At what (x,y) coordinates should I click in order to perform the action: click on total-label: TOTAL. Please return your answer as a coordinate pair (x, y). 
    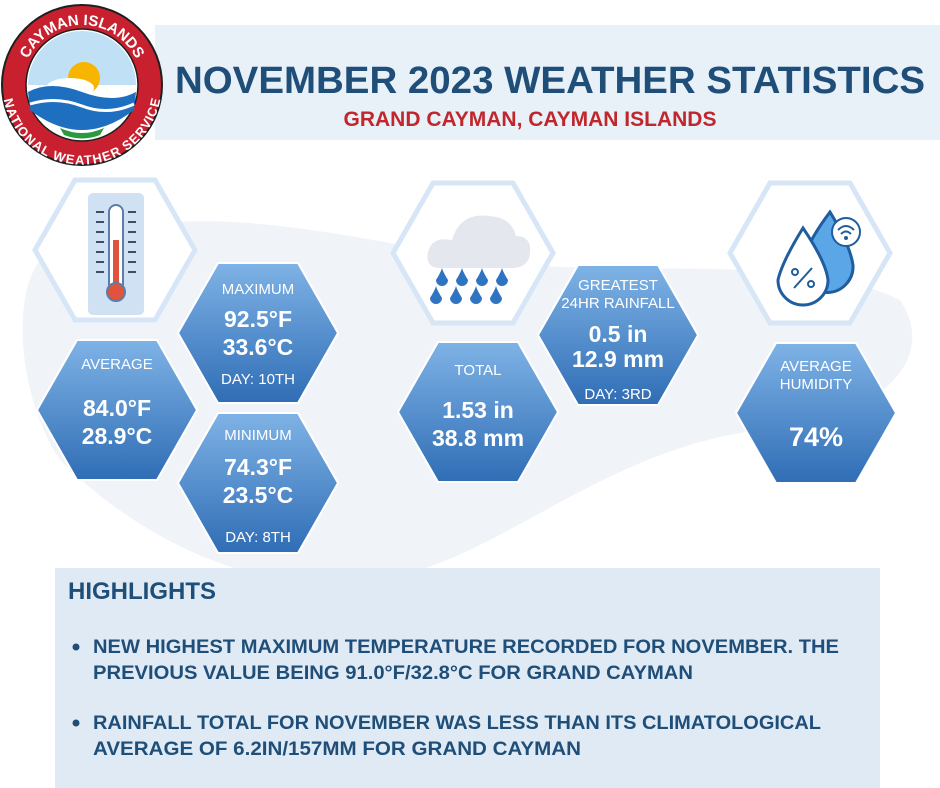
    Looking at the image, I should click on (478, 370).